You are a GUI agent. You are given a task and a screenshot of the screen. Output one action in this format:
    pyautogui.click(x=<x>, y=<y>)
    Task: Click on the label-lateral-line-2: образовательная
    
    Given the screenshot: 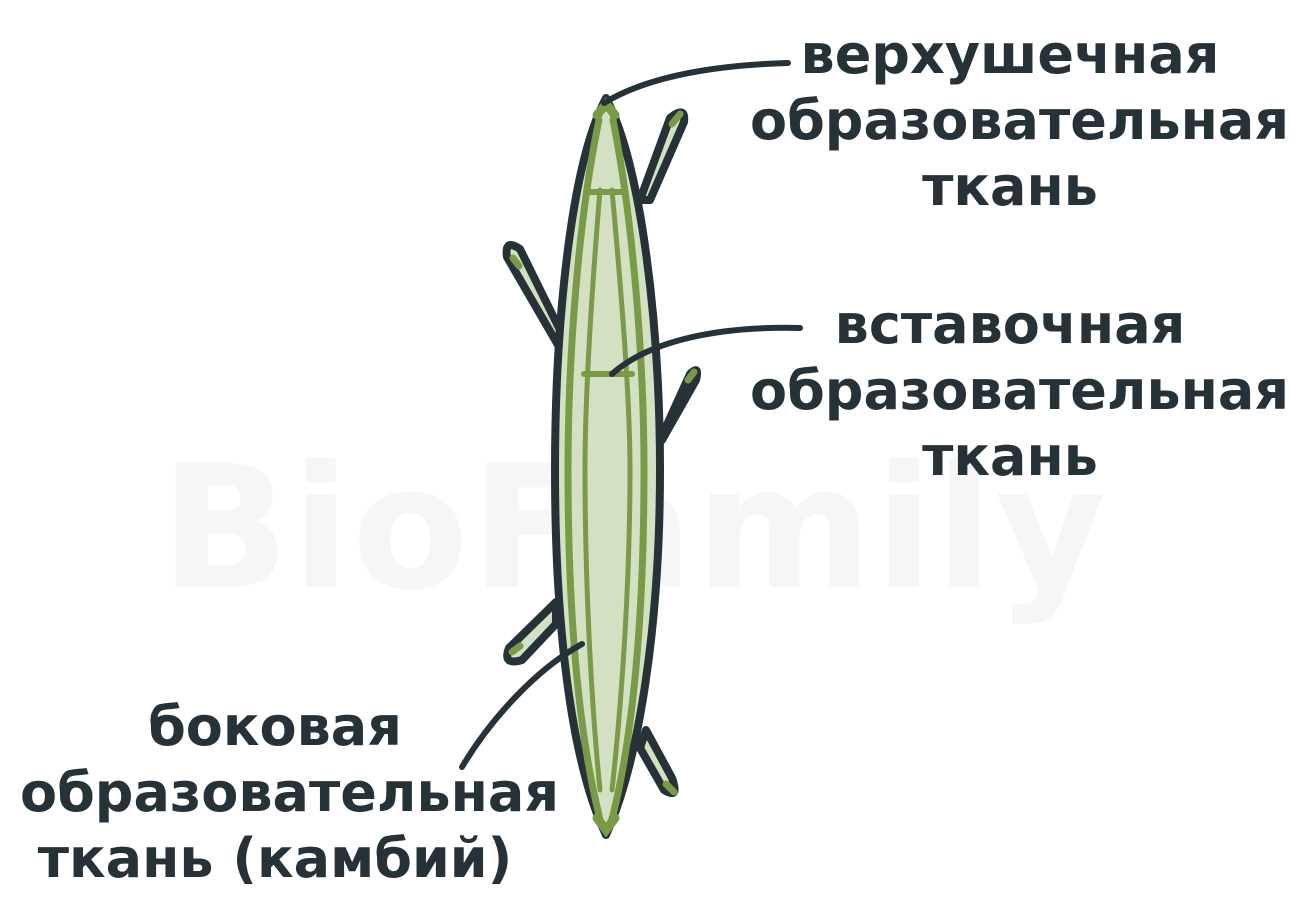 What is the action you would take?
    pyautogui.click(x=290, y=792)
    